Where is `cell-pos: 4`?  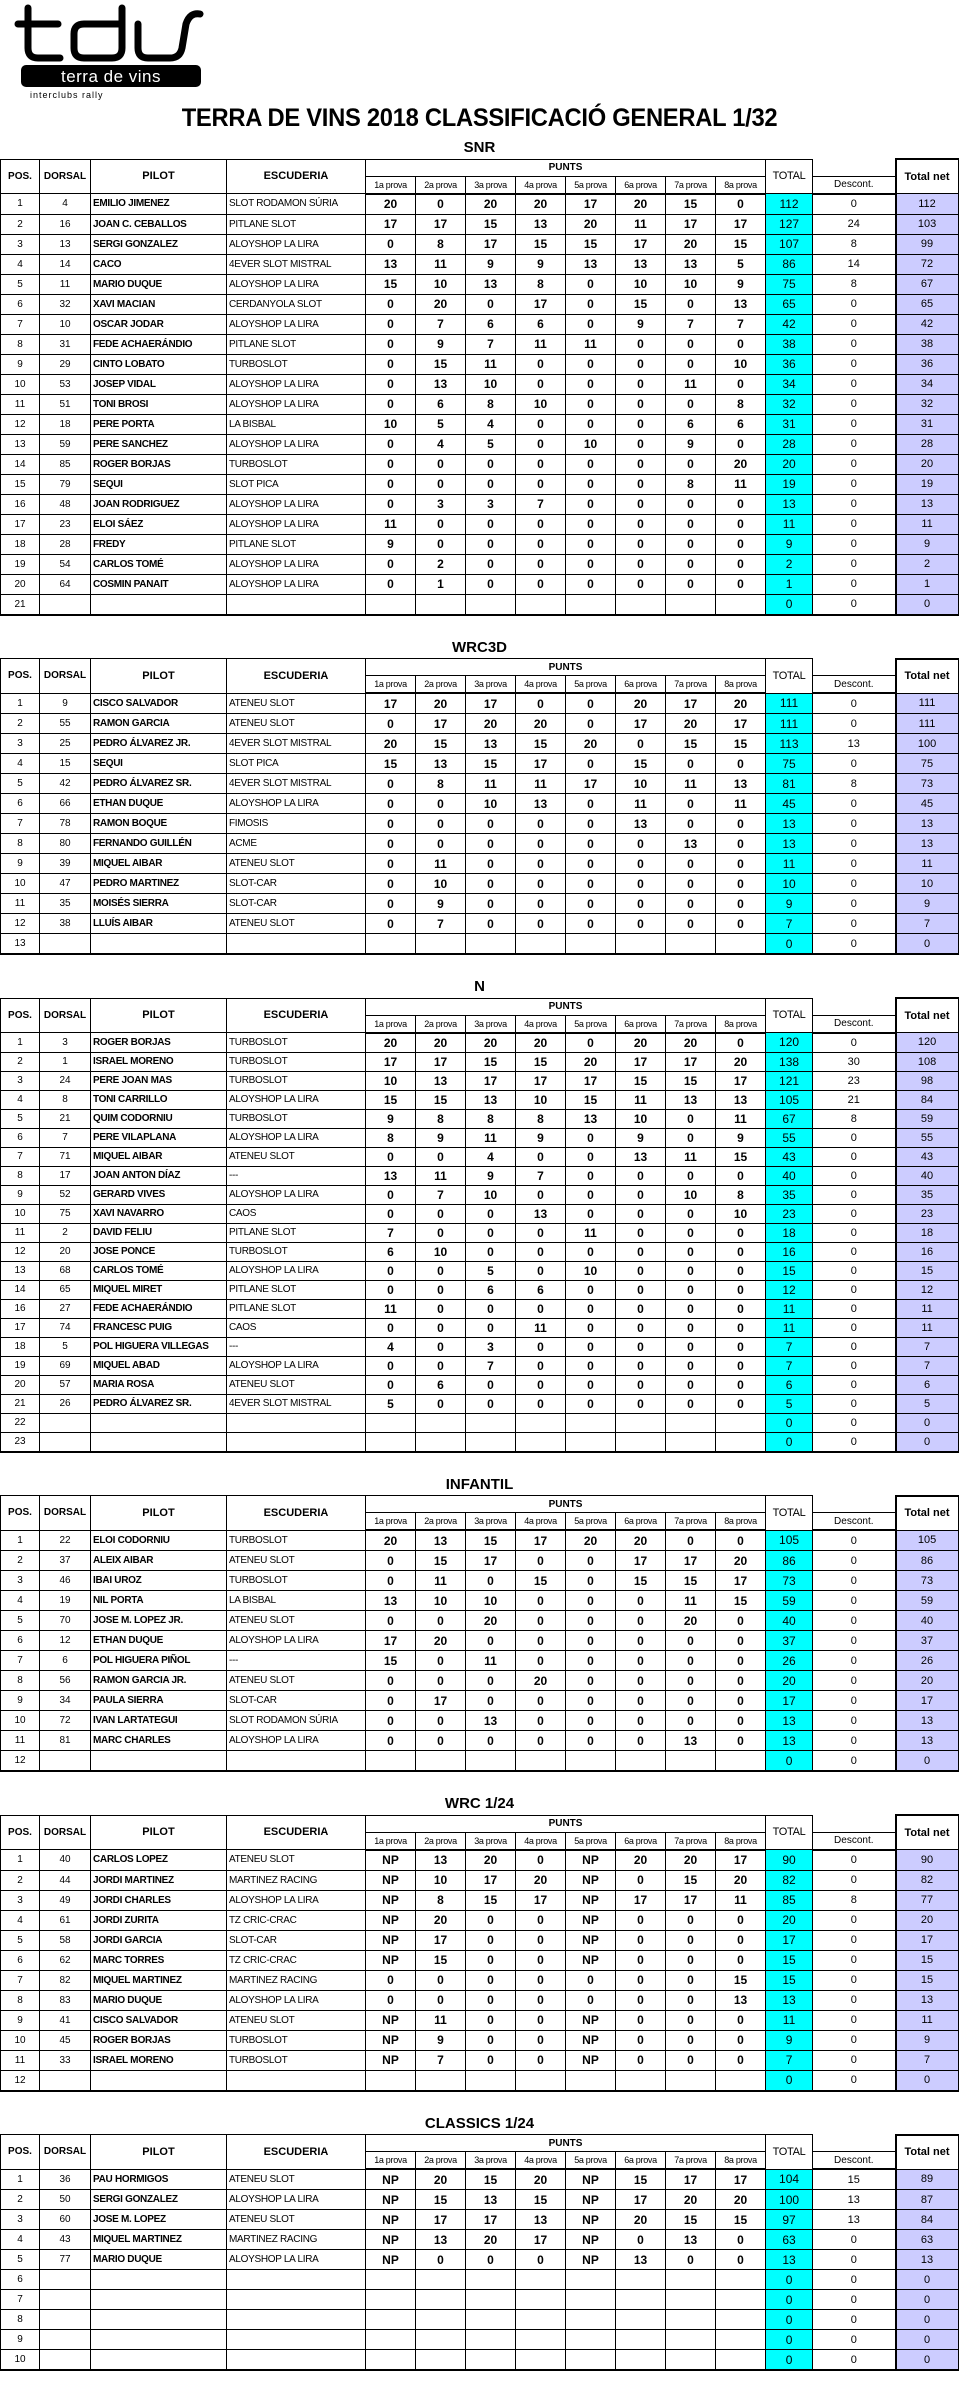 cell-pos: 4 is located at coordinates (20, 763).